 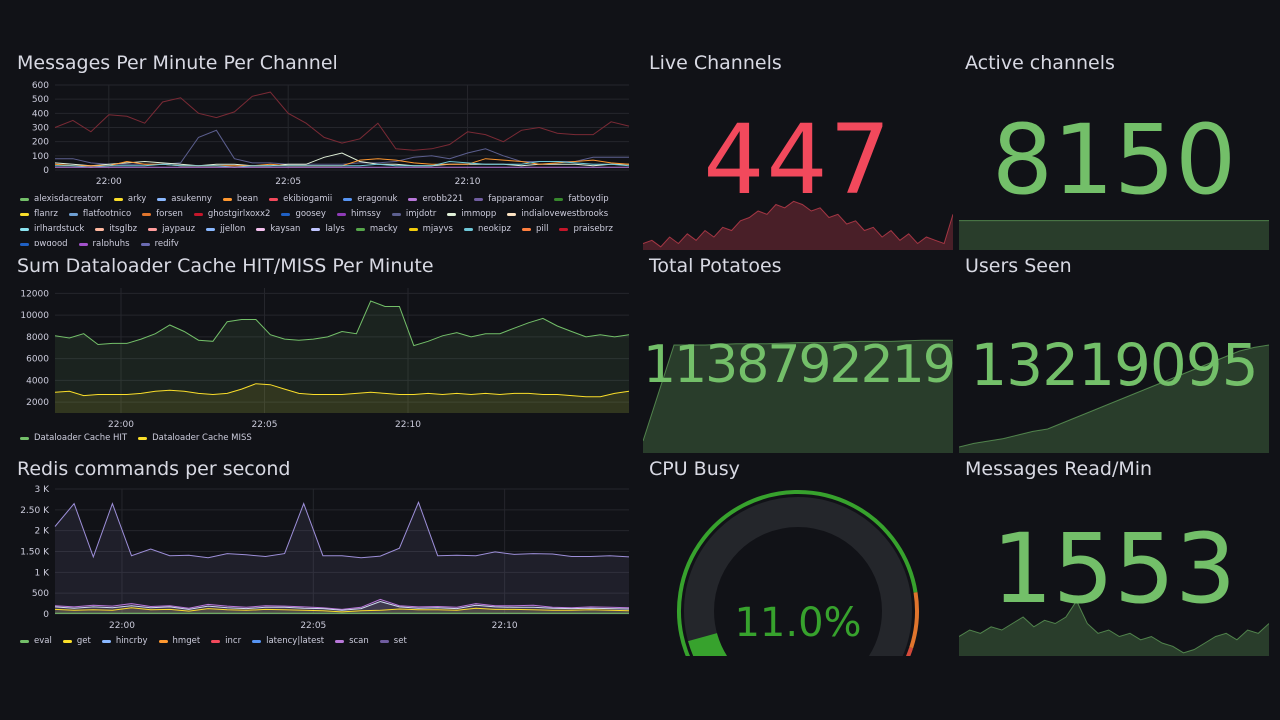 What do you see at coordinates (303, 214) in the screenshot?
I see `legend-item: goosey` at bounding box center [303, 214].